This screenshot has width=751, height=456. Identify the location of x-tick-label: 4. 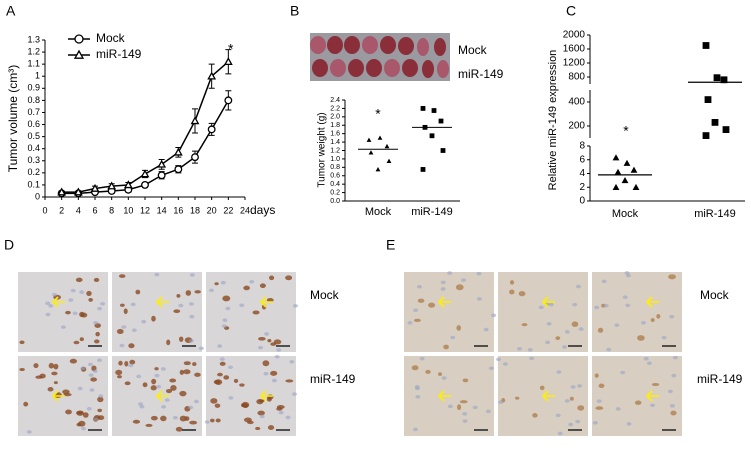
(78, 210).